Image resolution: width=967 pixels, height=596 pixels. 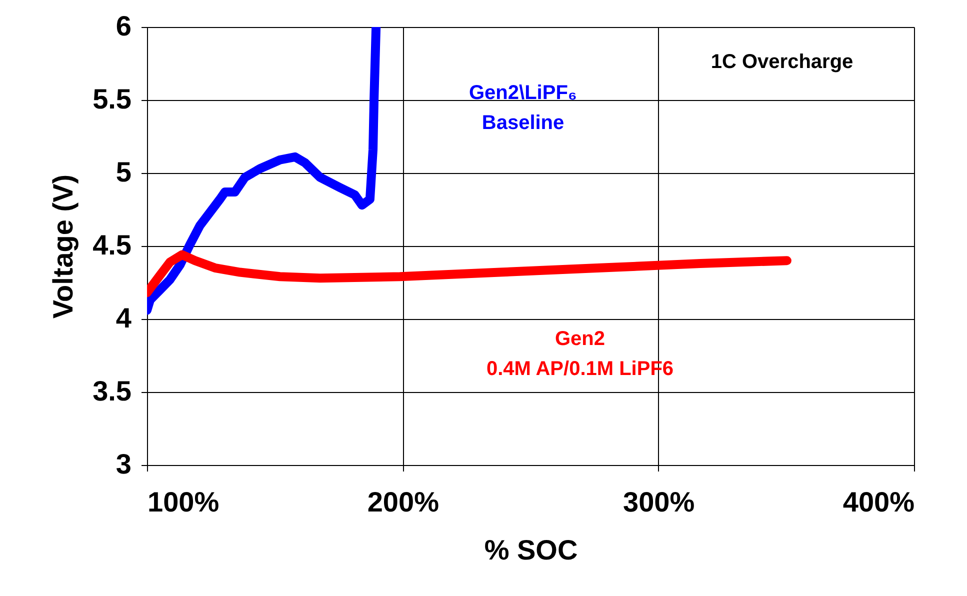 What do you see at coordinates (112, 391) in the screenshot?
I see `y-tick-label: 3.5` at bounding box center [112, 391].